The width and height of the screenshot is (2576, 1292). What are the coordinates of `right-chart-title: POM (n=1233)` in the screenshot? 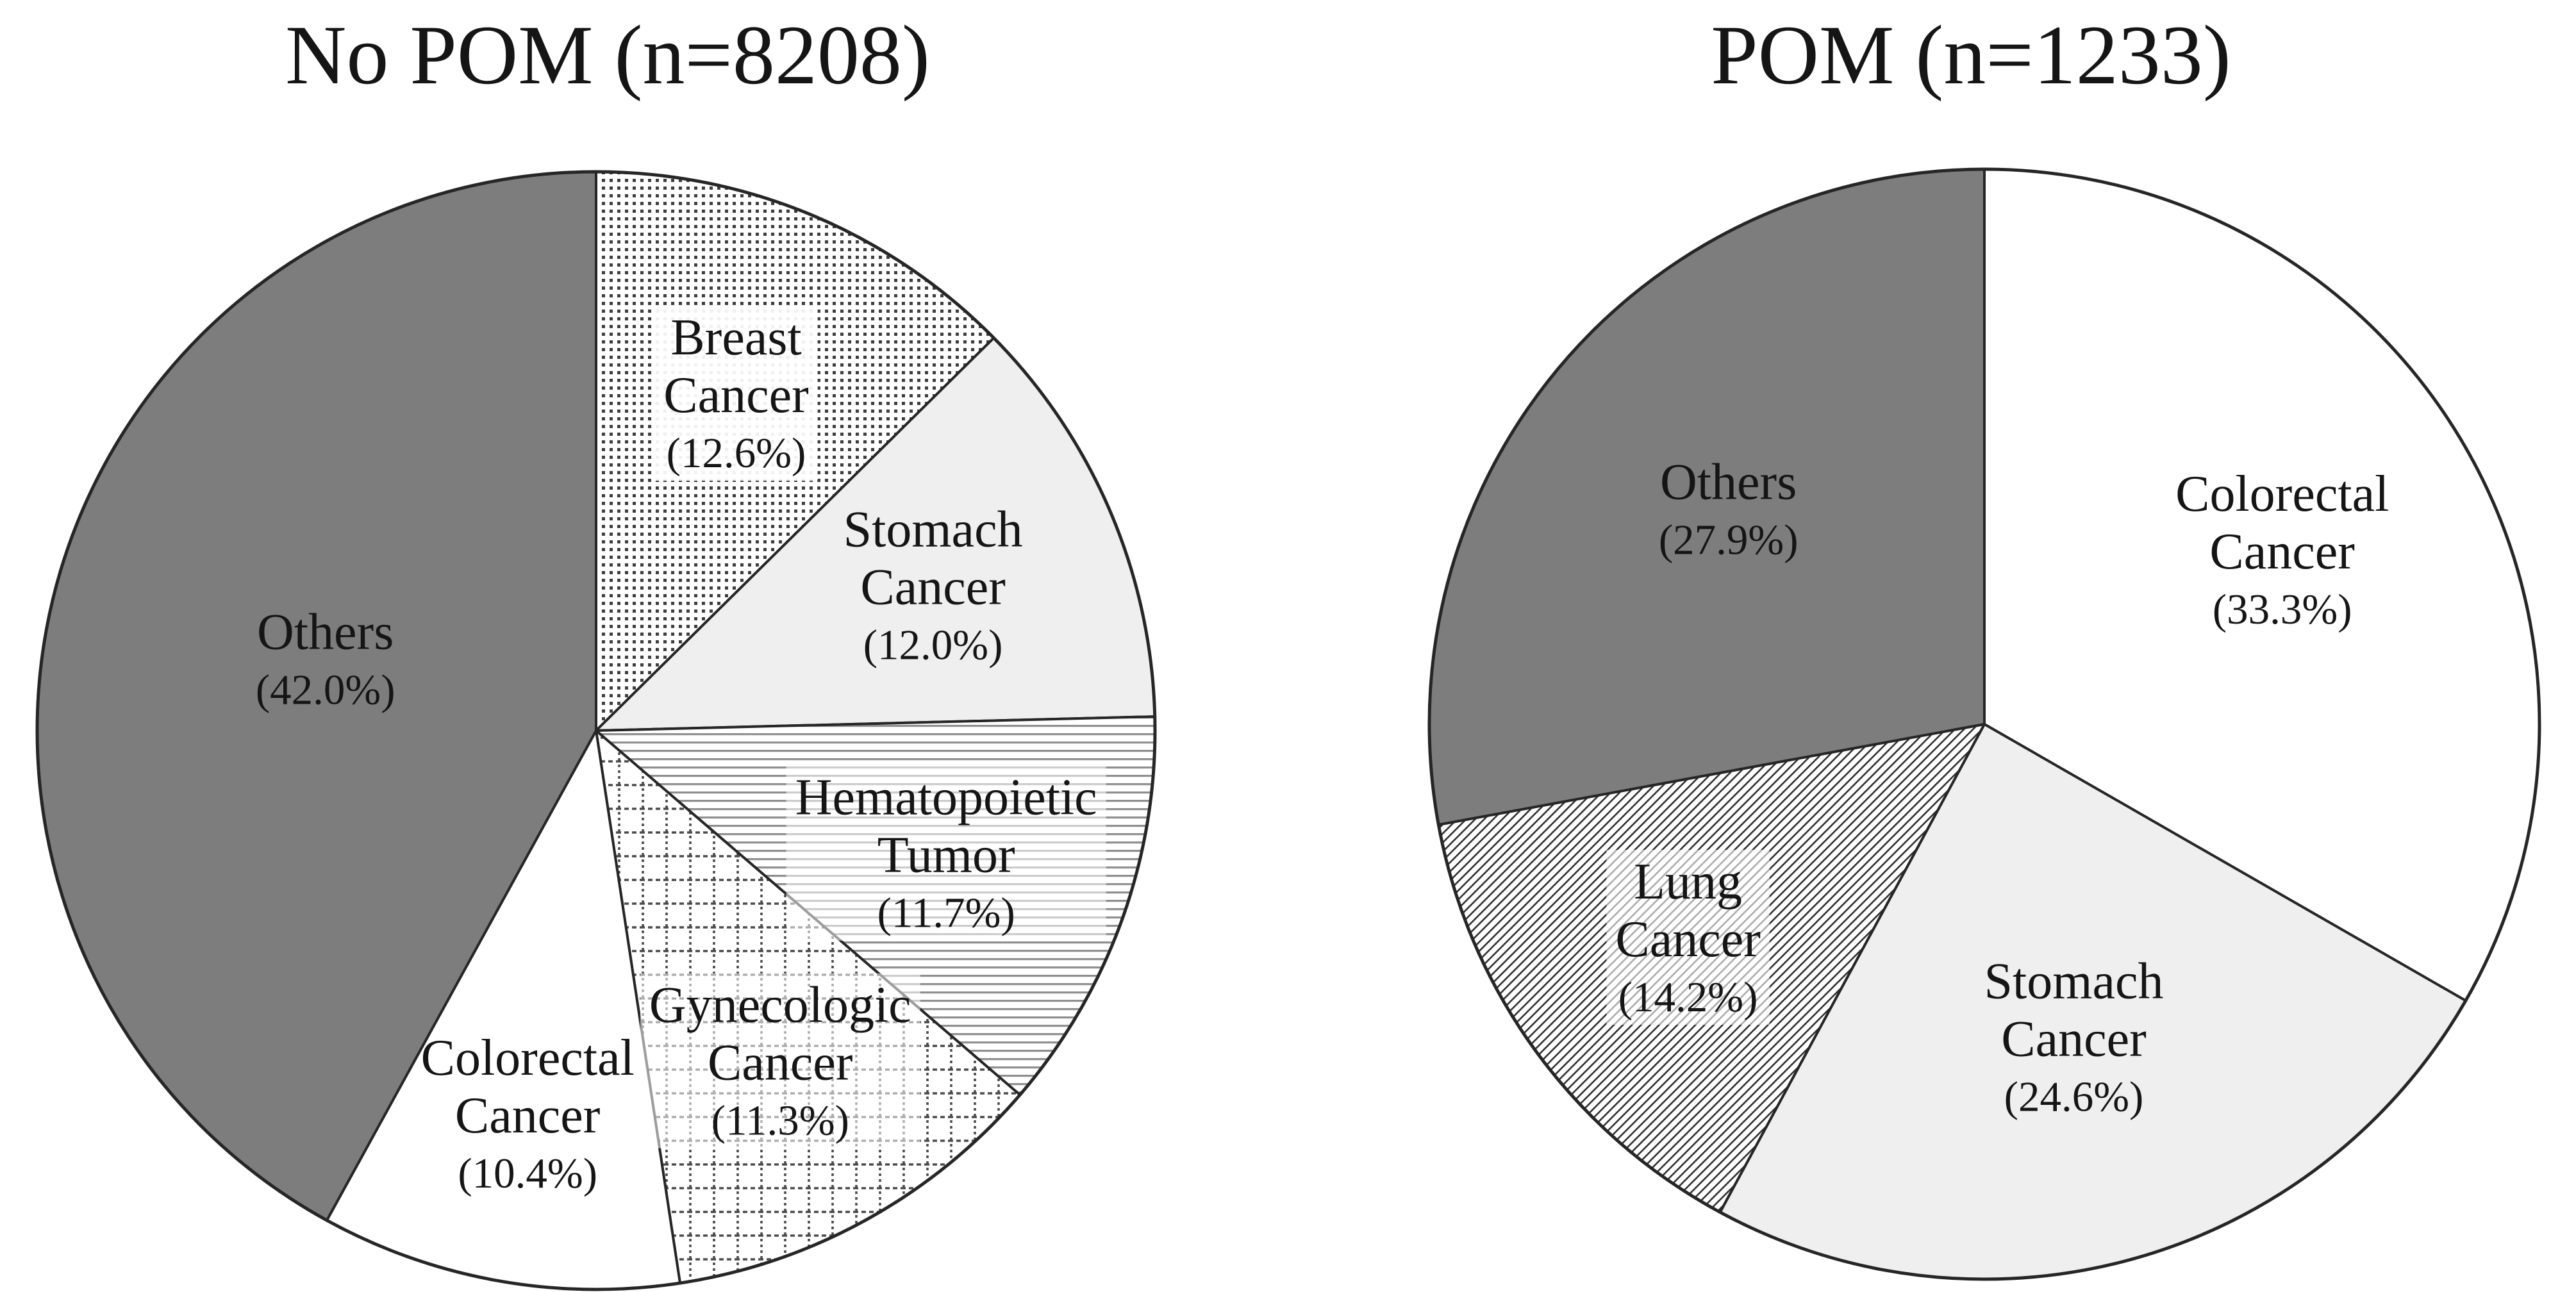 It's located at (1971, 55).